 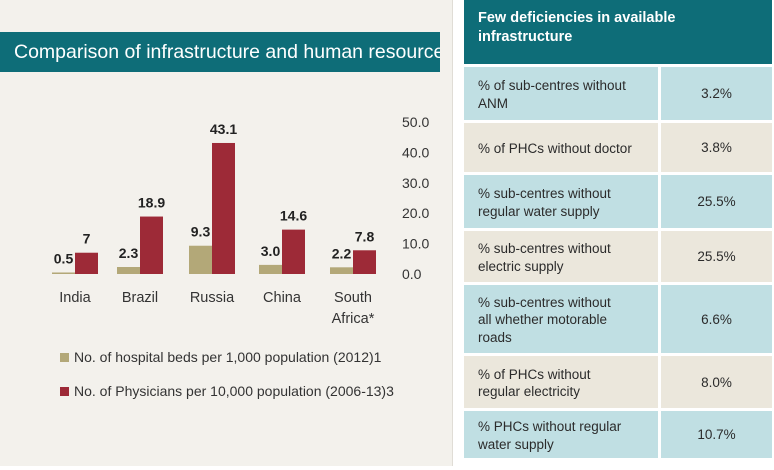 I want to click on legend-swatch-hospital-beds, so click(x=64, y=357).